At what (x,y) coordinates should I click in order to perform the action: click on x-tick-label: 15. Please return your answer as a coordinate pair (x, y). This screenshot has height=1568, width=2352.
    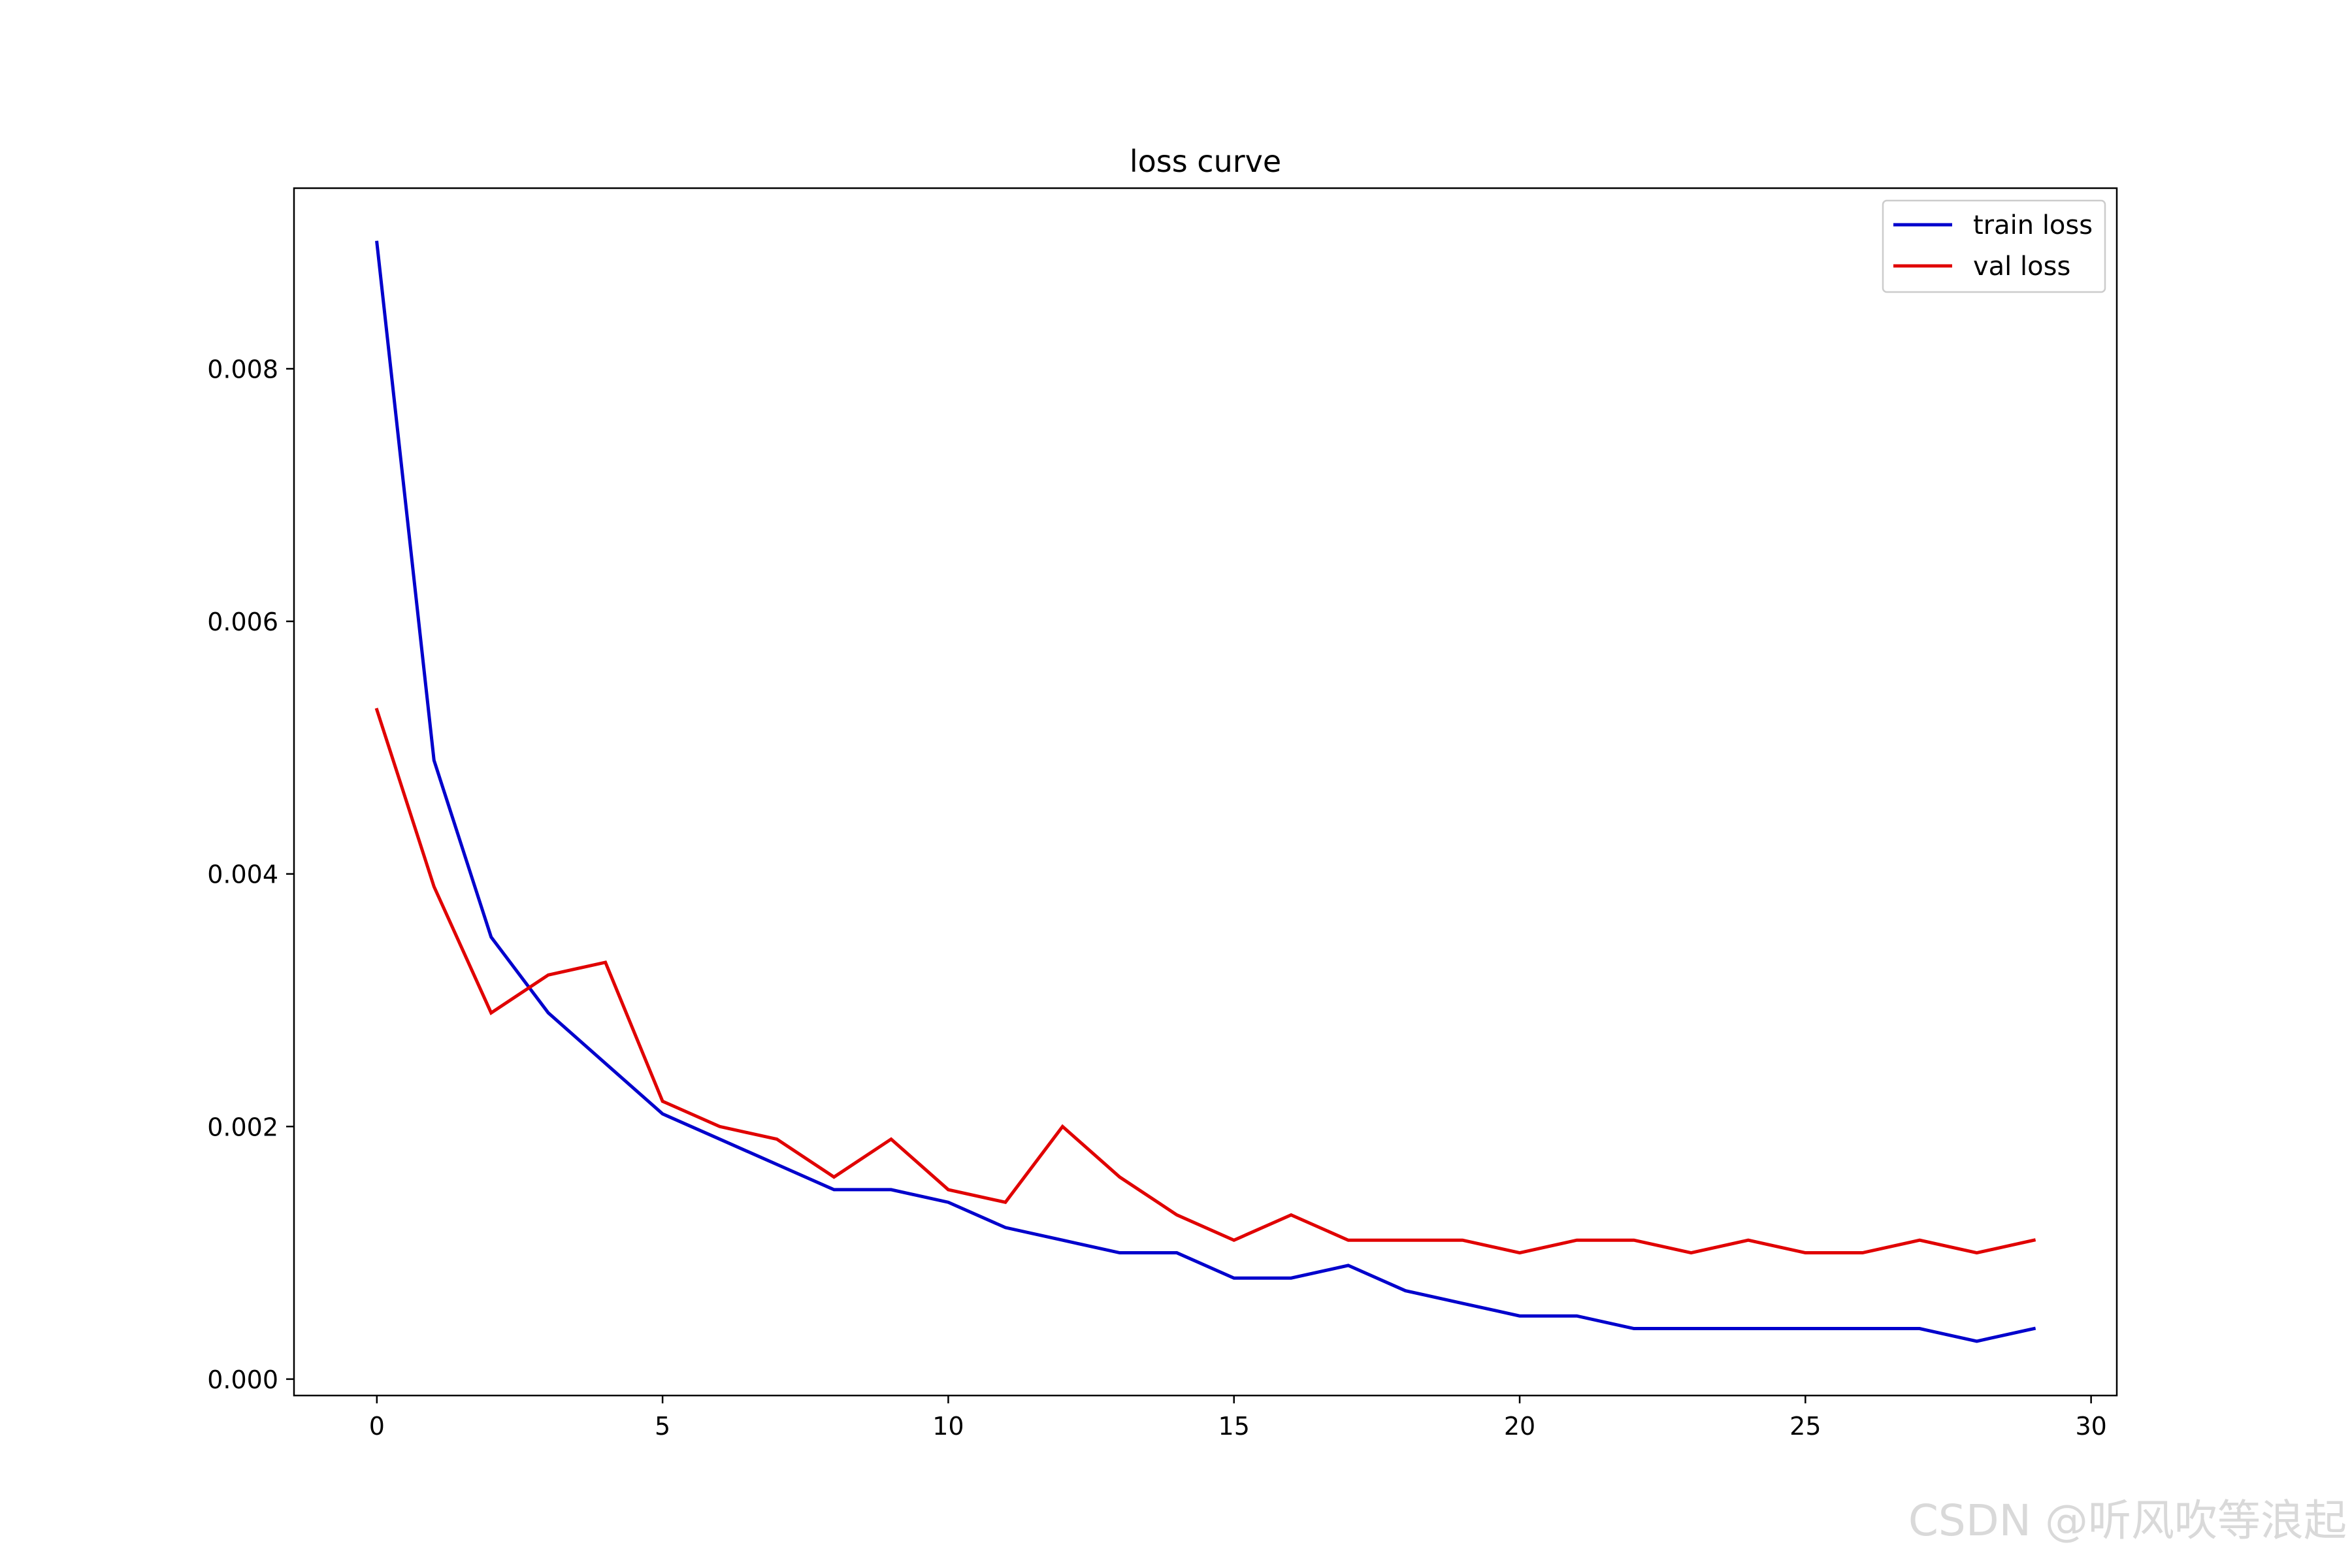
    Looking at the image, I should click on (1234, 1426).